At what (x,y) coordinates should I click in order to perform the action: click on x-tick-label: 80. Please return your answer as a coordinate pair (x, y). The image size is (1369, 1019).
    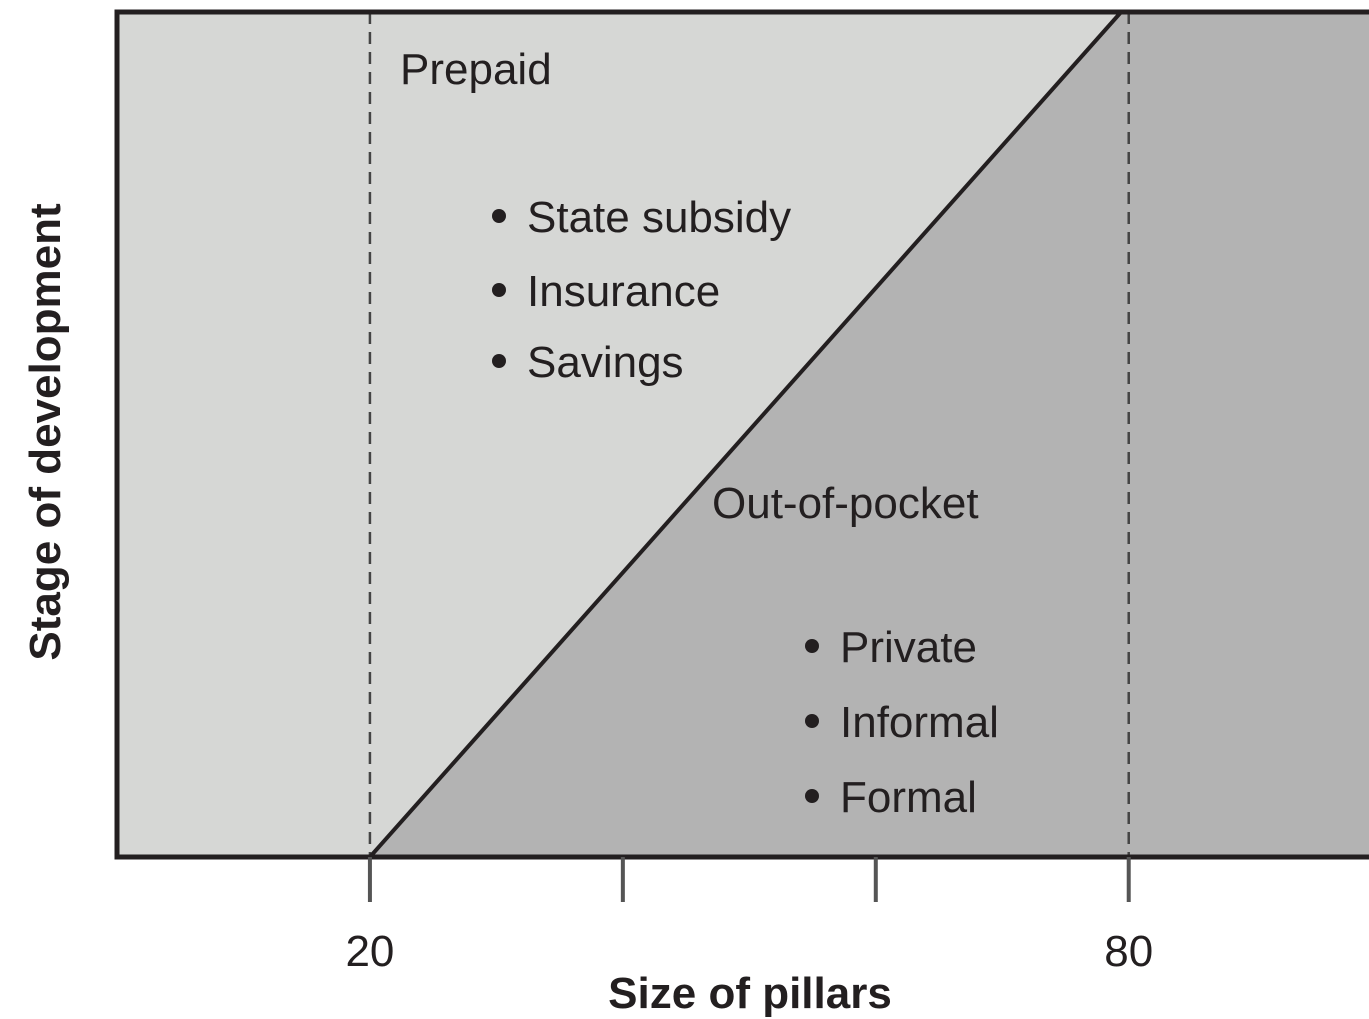
    Looking at the image, I should click on (1128, 951).